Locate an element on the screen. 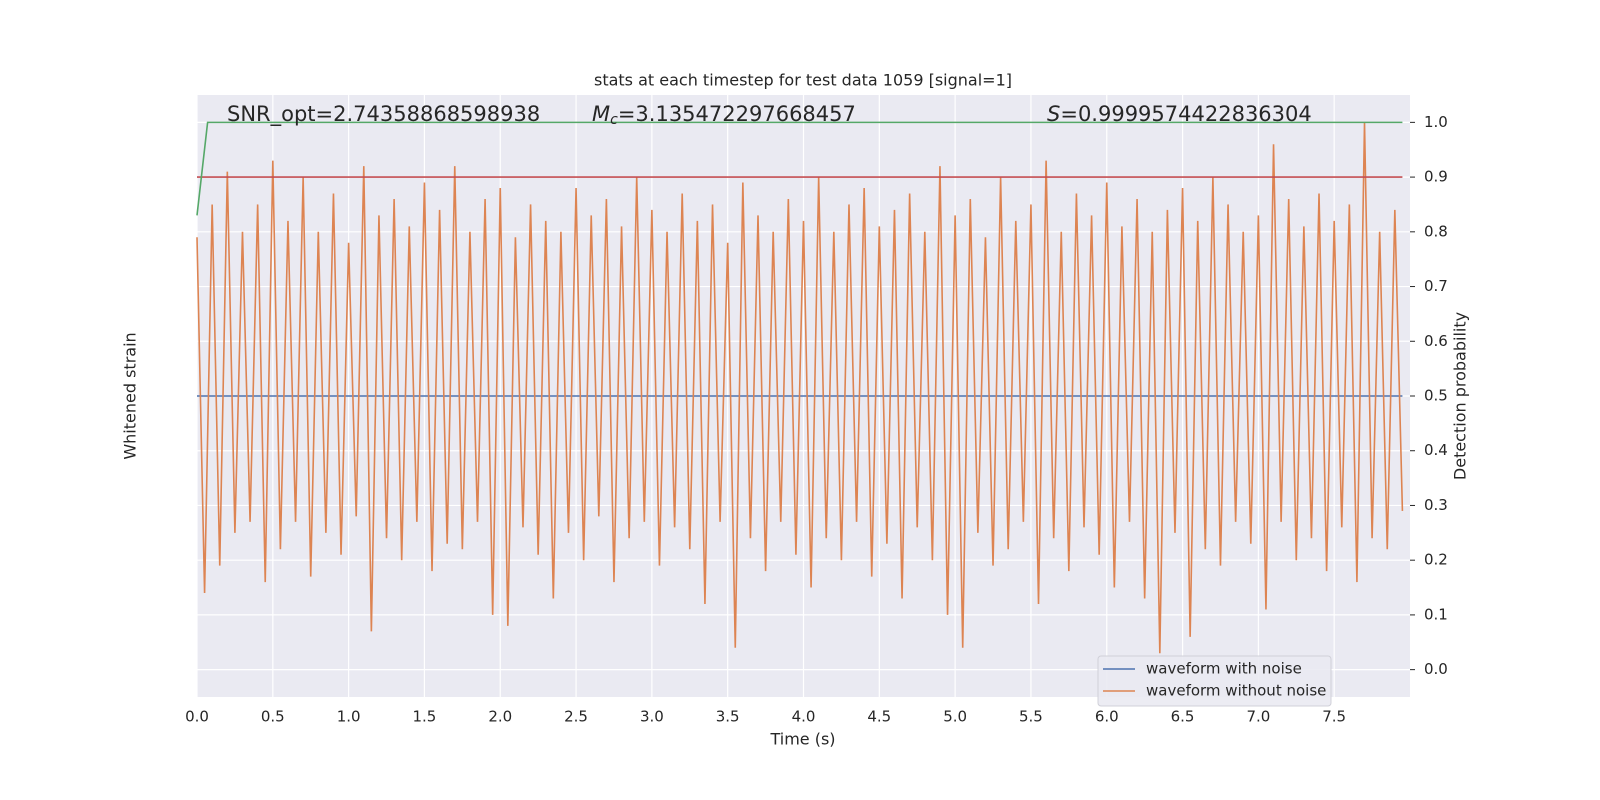  x-tick-label: 3.0 is located at coordinates (652, 717).